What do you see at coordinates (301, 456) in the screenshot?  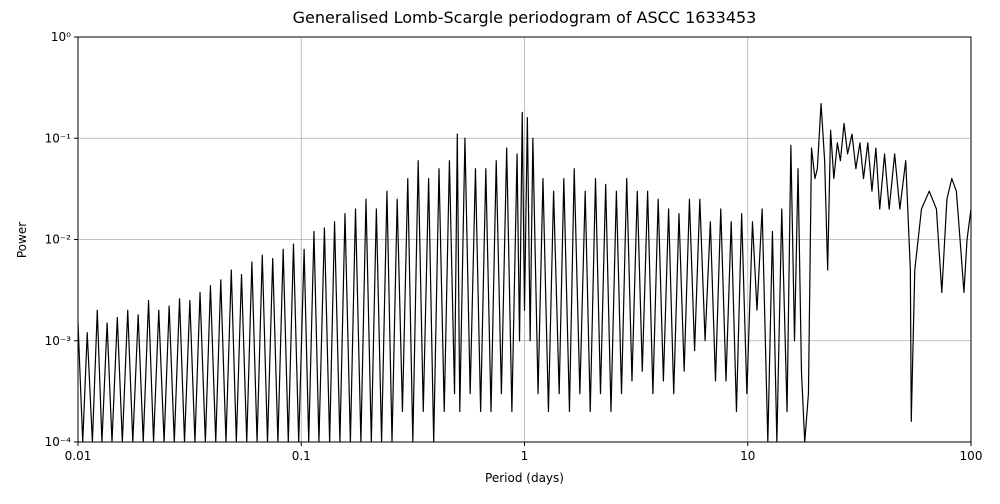 I see `x-tick-label: 0.1` at bounding box center [301, 456].